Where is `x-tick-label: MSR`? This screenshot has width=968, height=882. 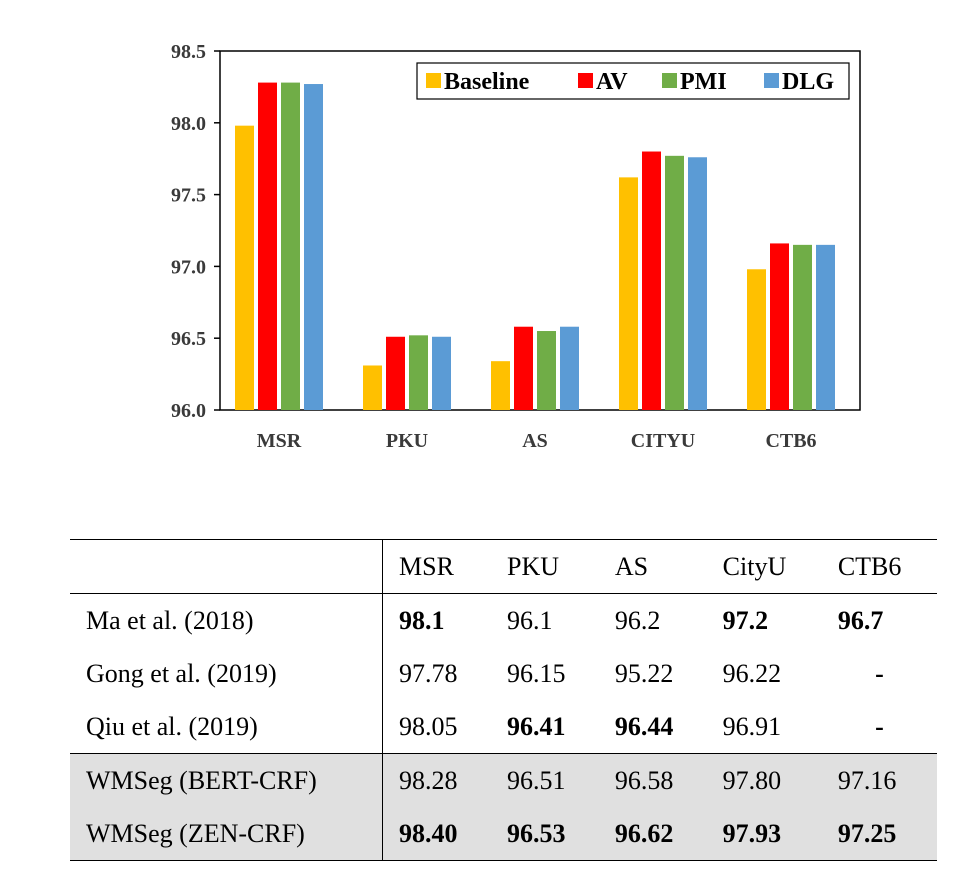
x-tick-label: MSR is located at coordinates (279, 441).